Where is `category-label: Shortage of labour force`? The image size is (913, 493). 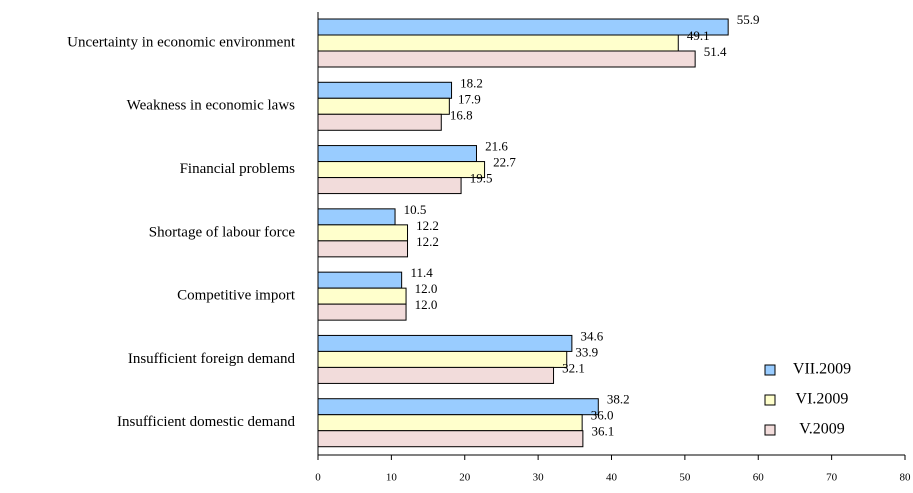 category-label: Shortage of labour force is located at coordinates (222, 232).